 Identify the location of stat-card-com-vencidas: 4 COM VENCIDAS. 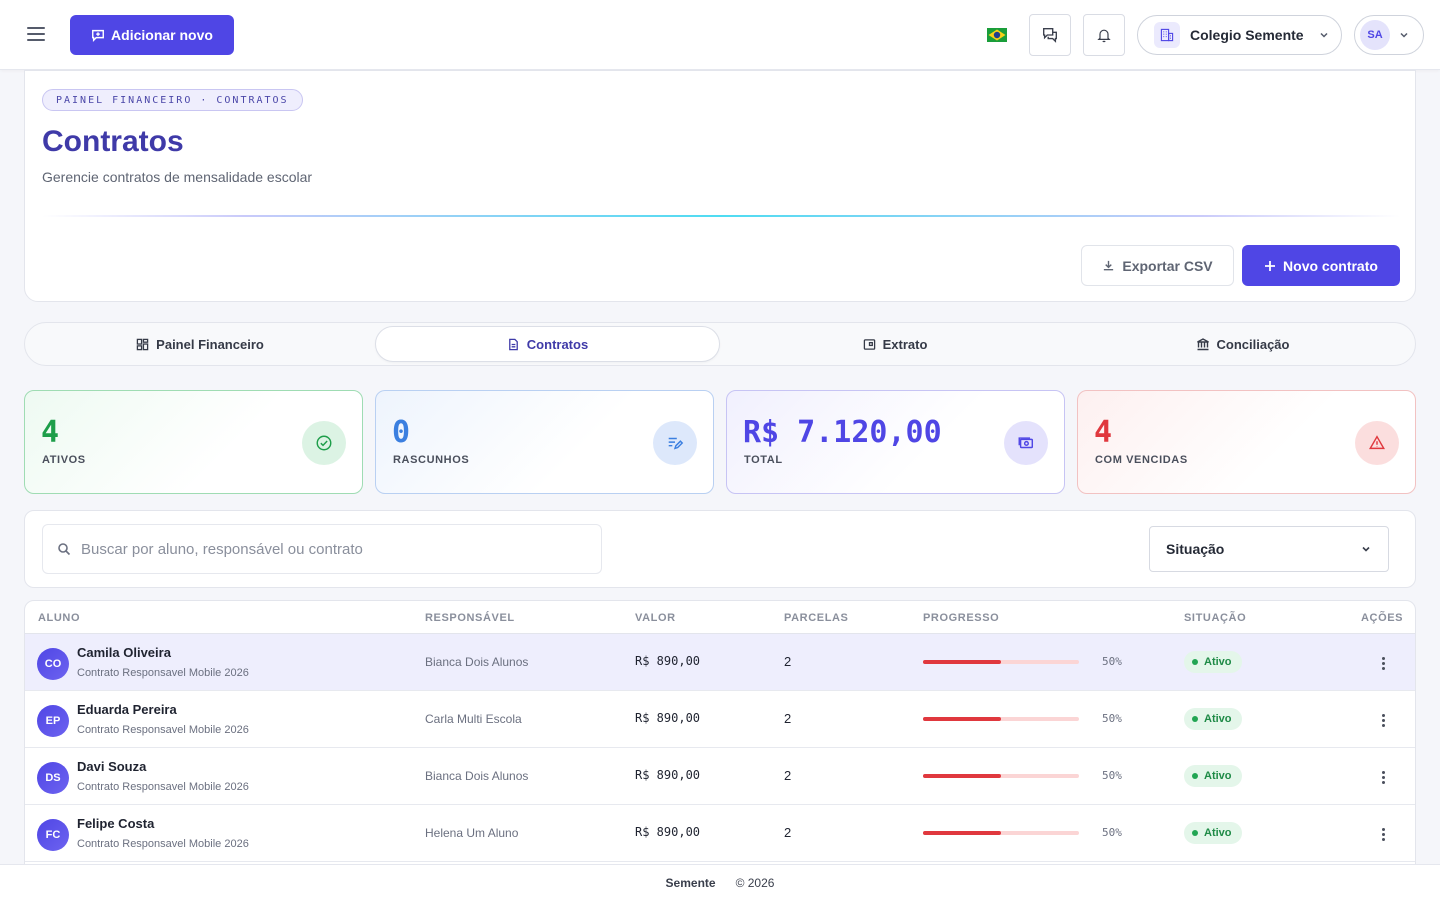
(1246, 442).